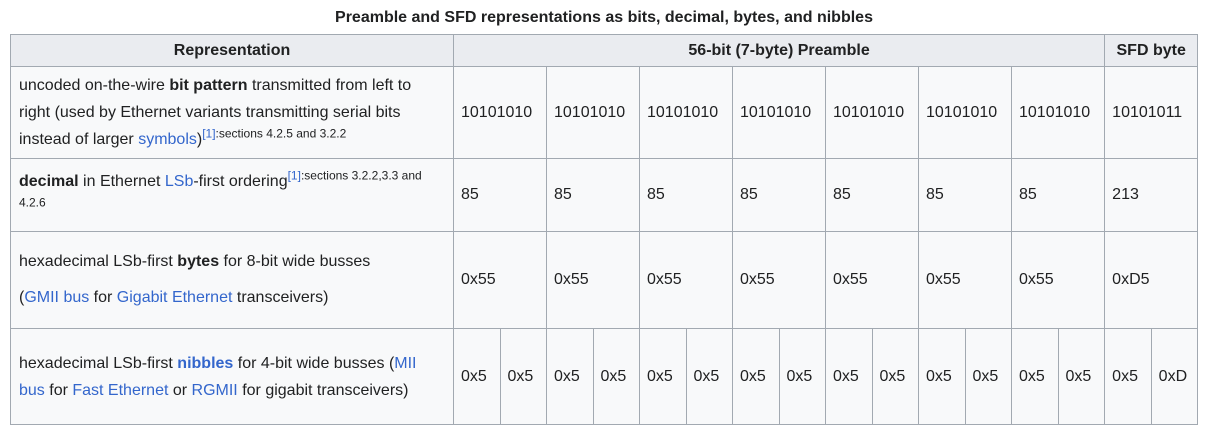  What do you see at coordinates (232, 50) in the screenshot?
I see `header-representation: Representation` at bounding box center [232, 50].